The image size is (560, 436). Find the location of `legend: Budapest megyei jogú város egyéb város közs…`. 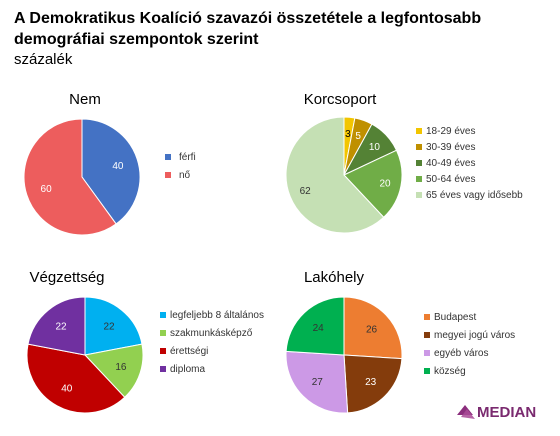

legend: Budapest megyei jogú város egyéb város közs… is located at coordinates (469, 344).